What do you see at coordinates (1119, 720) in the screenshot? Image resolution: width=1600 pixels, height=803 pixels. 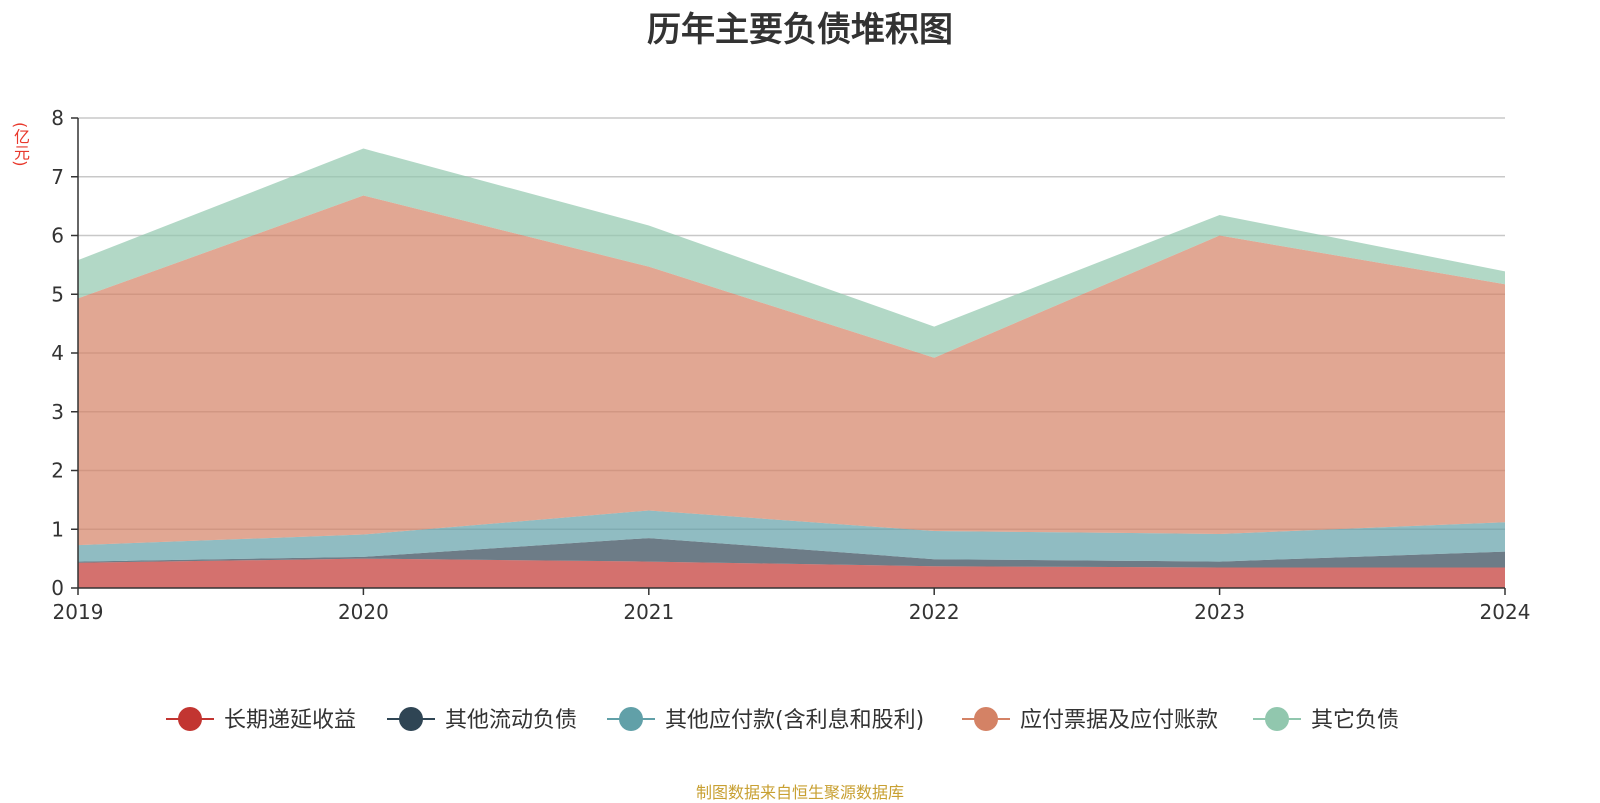 I see `legend-label: 应付票据及应付账款` at bounding box center [1119, 720].